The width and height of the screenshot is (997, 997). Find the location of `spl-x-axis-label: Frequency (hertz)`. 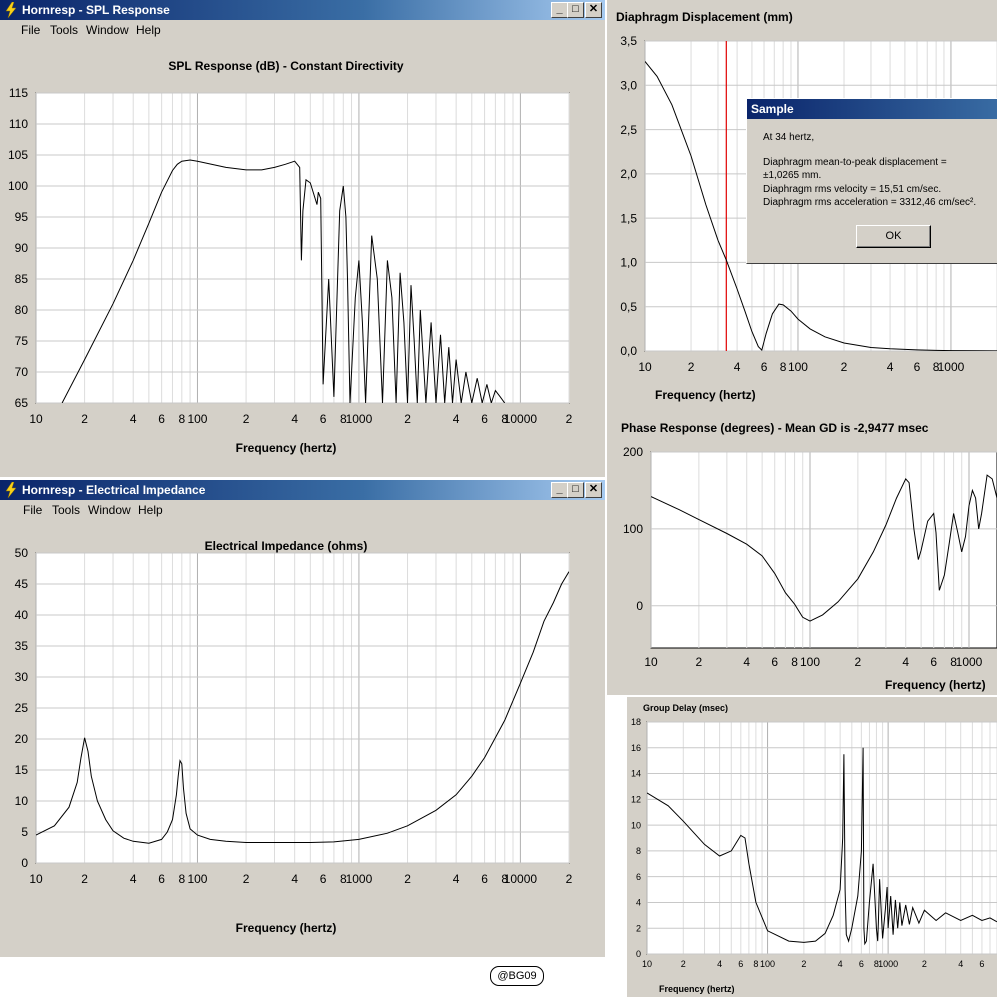

spl-x-axis-label: Frequency (hertz) is located at coordinates (286, 448).